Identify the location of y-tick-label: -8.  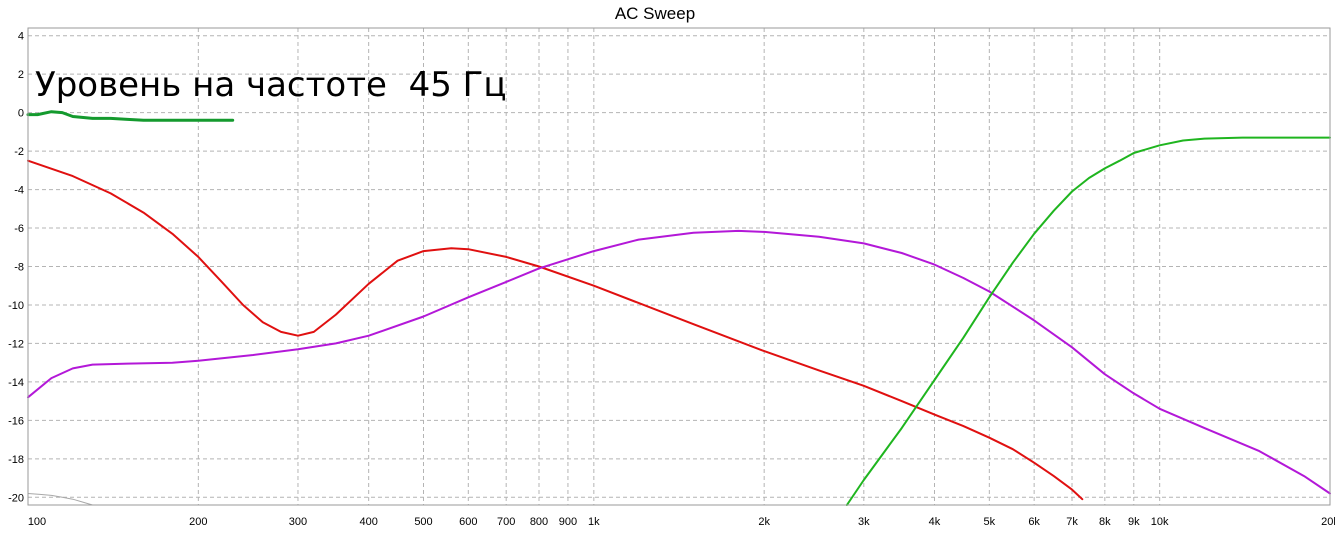
(19, 268).